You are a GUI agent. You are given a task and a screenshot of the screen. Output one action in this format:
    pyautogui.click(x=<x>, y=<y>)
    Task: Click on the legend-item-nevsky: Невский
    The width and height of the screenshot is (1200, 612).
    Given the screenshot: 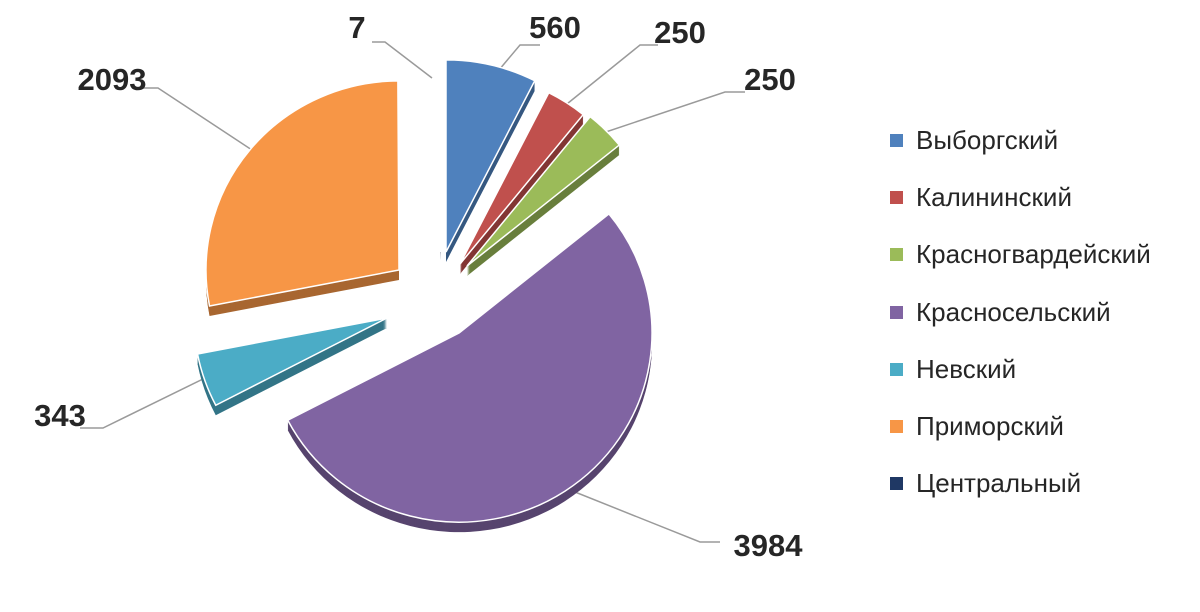 What is the action you would take?
    pyautogui.click(x=1020, y=369)
    